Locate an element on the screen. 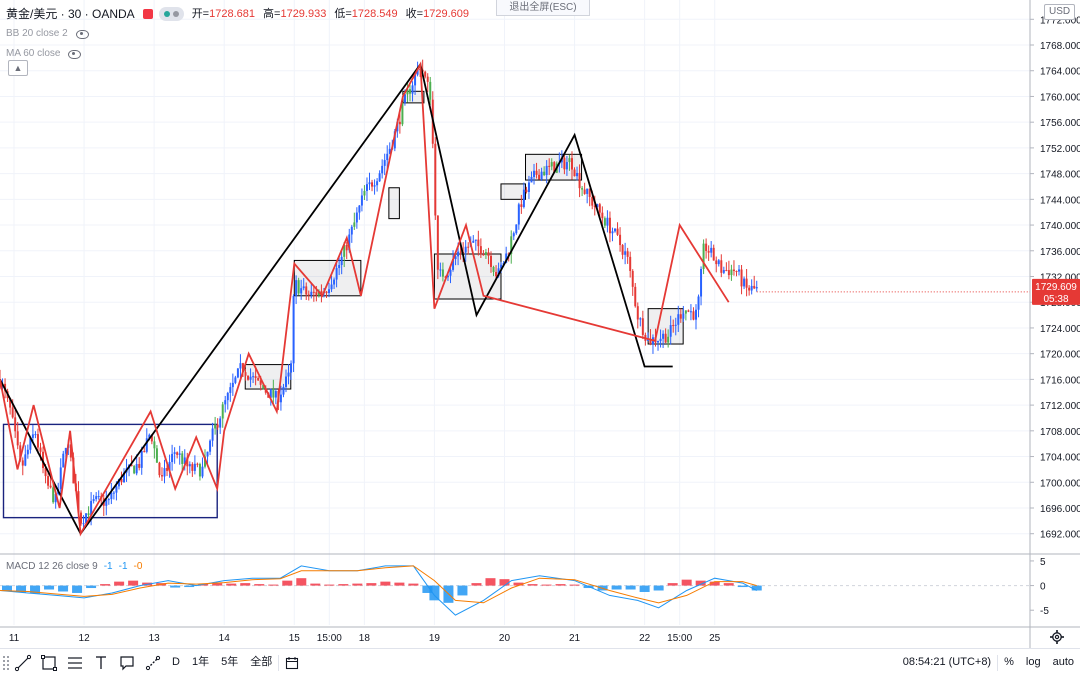 This screenshot has height=675, width=1080. date-range-button is located at coordinates (292, 662).